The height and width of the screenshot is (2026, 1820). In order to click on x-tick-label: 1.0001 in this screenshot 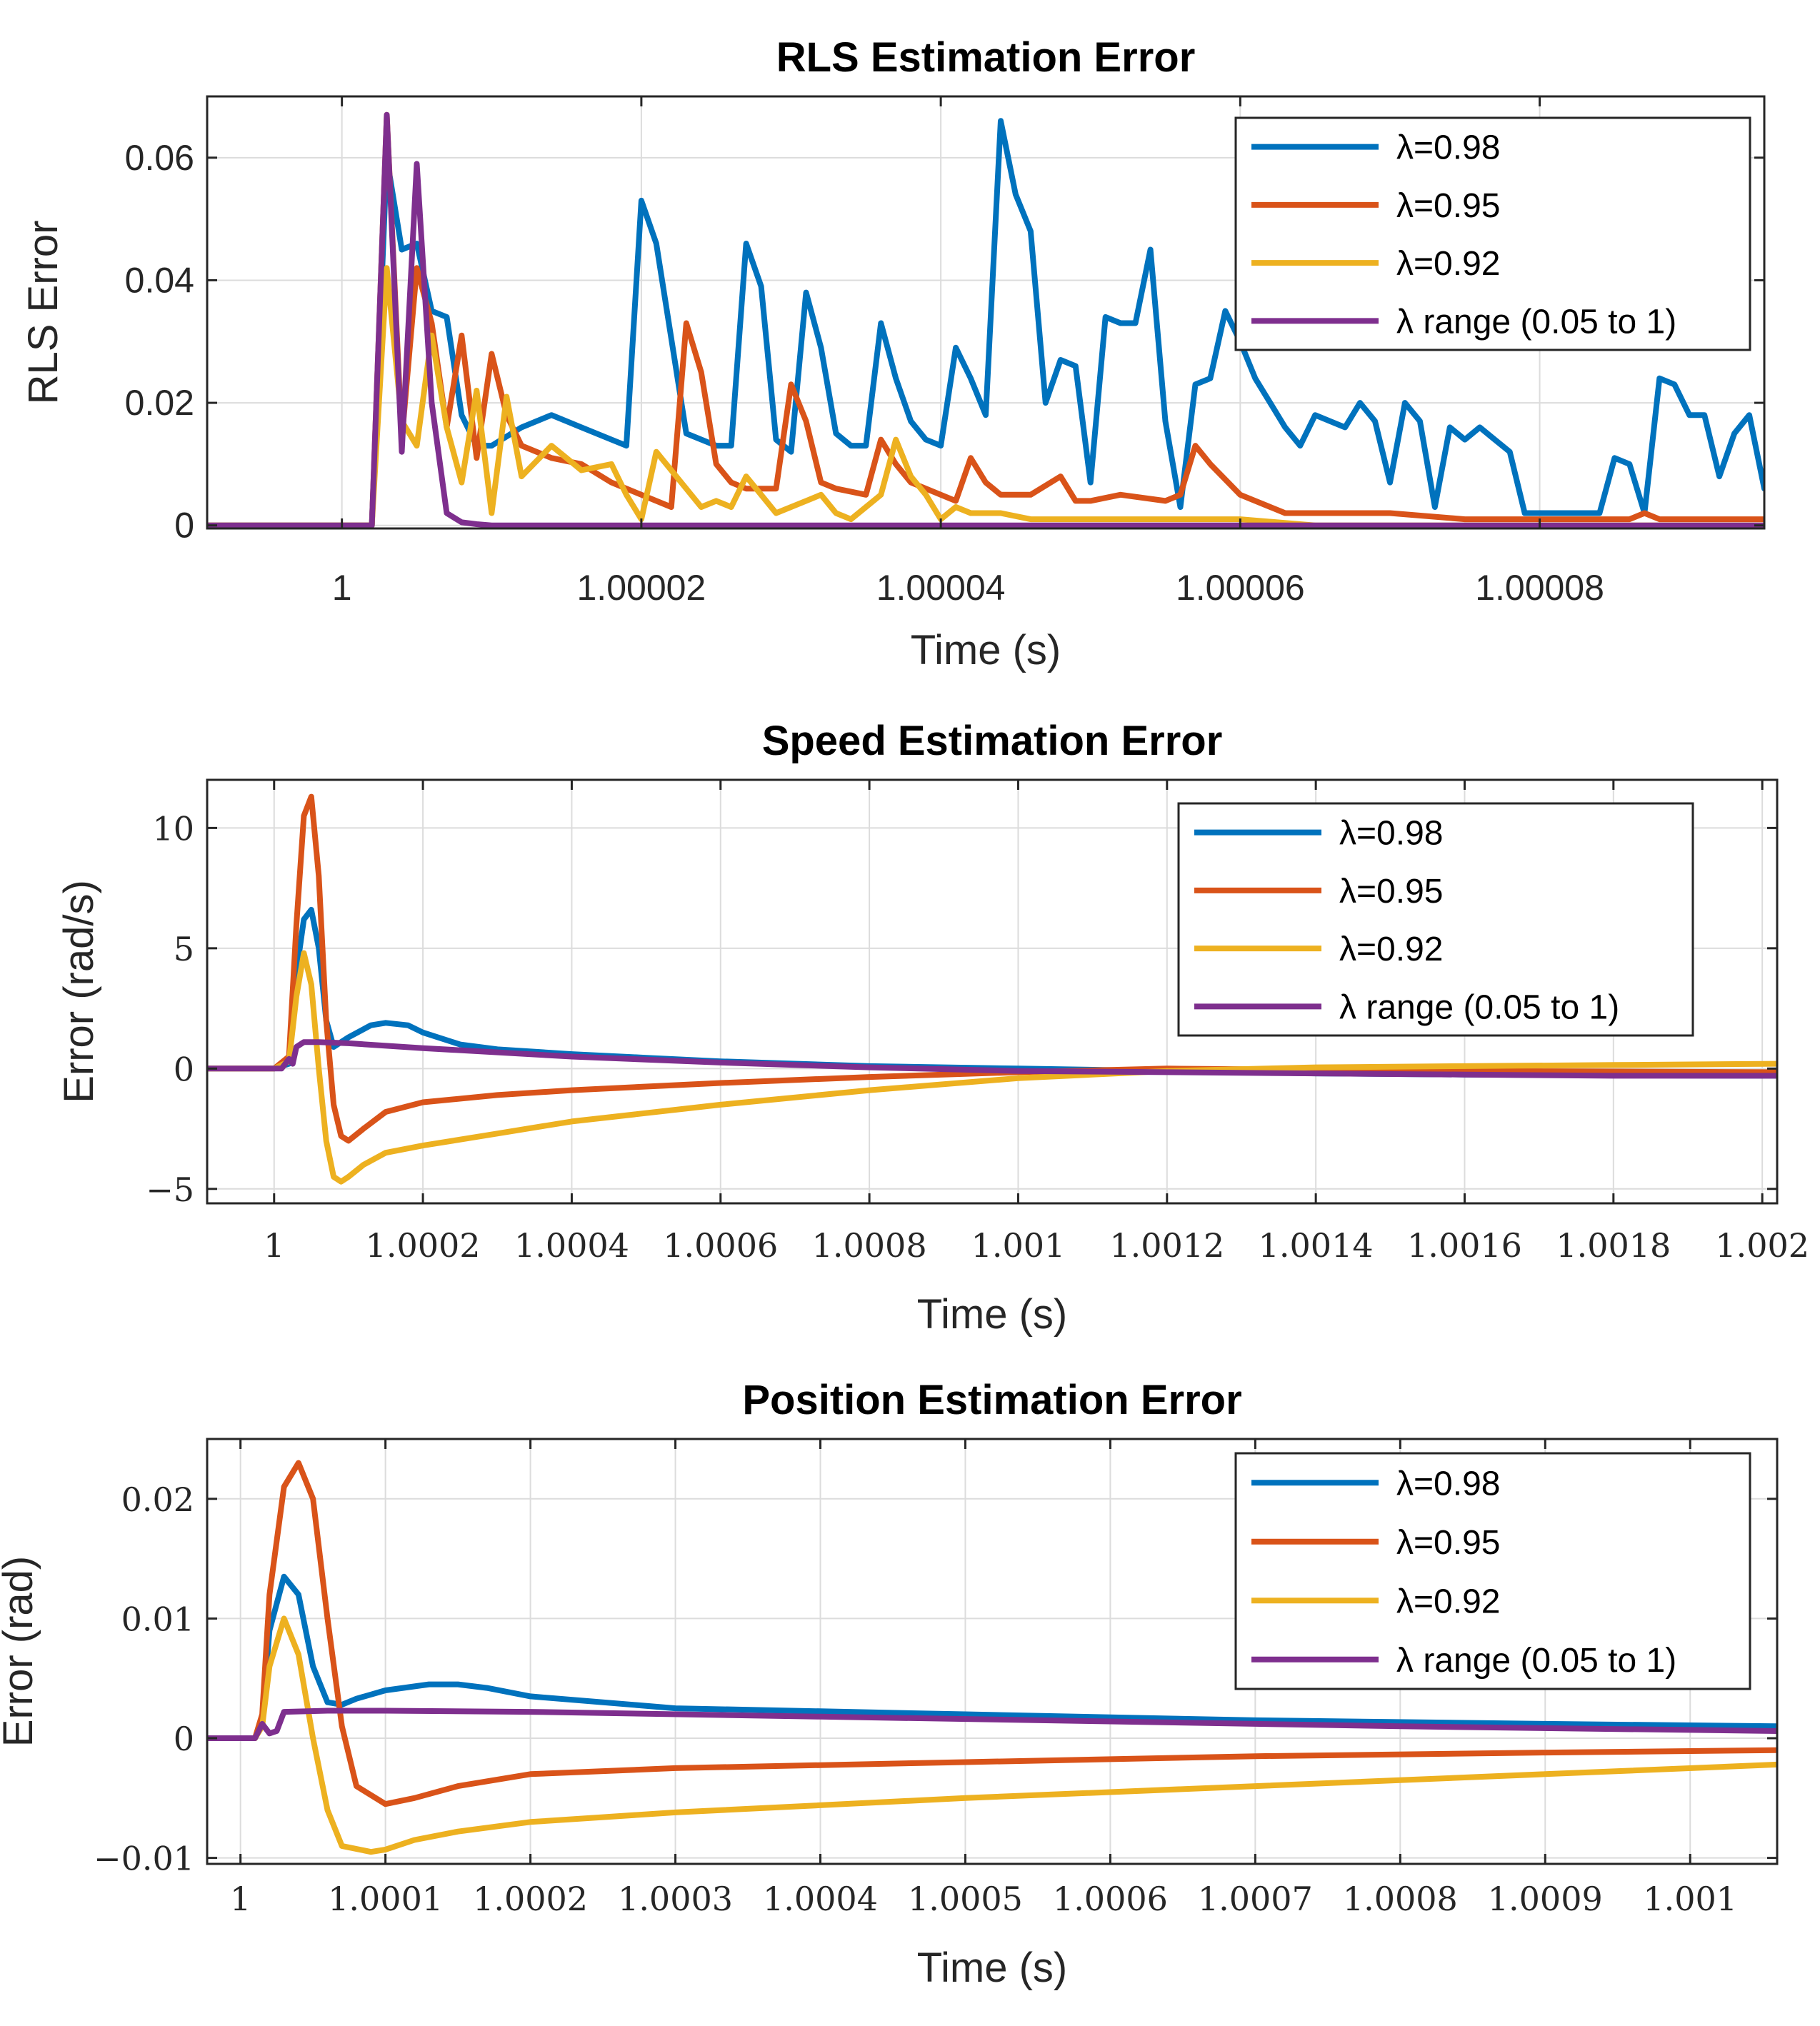, I will do `click(385, 1899)`.